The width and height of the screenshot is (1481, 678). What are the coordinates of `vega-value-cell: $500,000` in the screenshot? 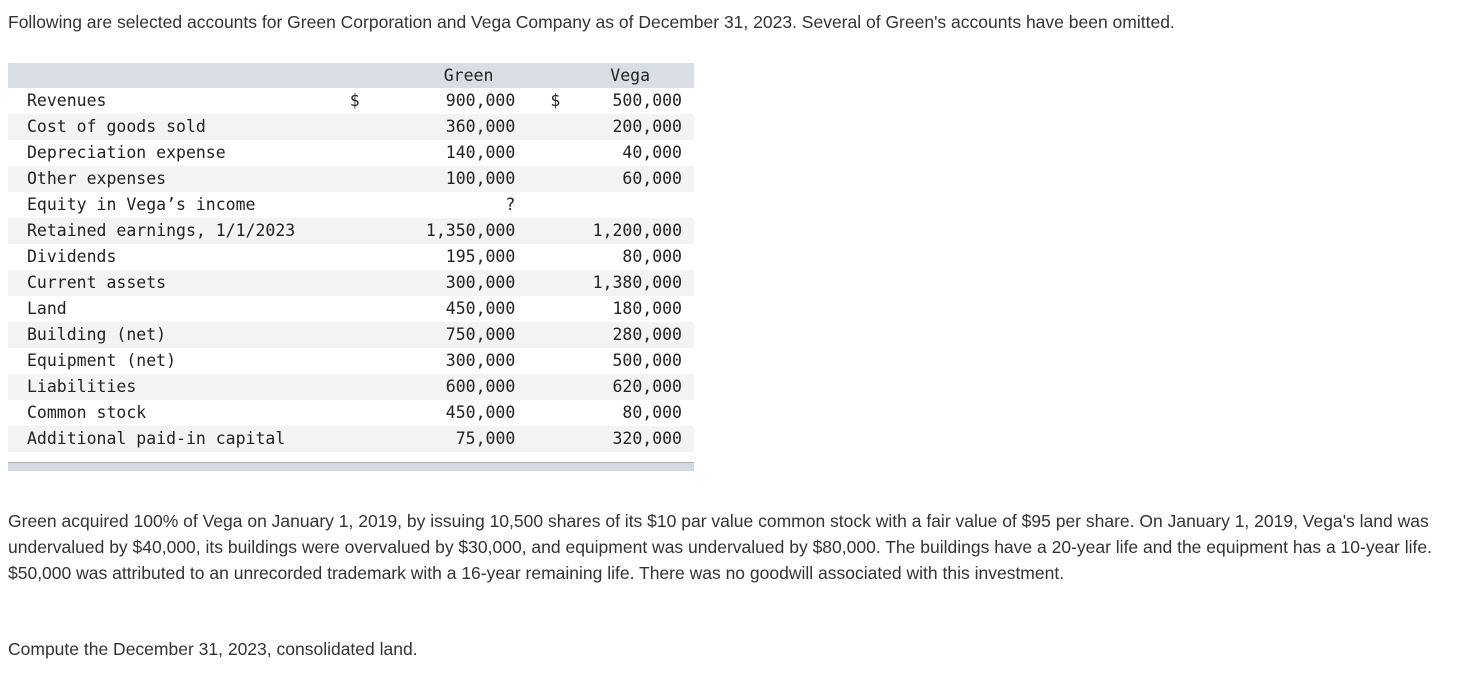 It's located at (611, 101).